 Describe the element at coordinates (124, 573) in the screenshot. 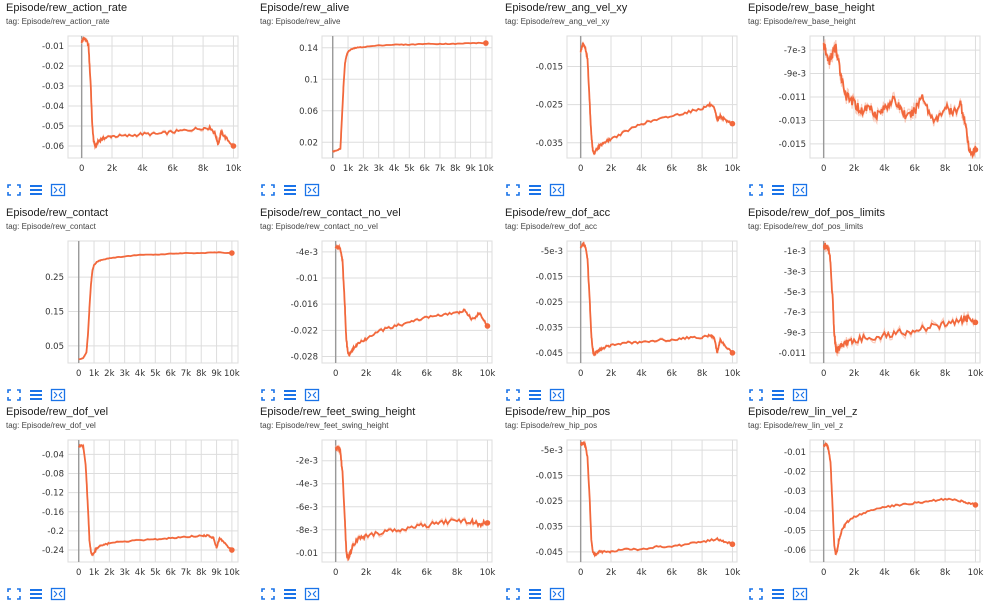

I see `x-tick-label: 3k` at that location.